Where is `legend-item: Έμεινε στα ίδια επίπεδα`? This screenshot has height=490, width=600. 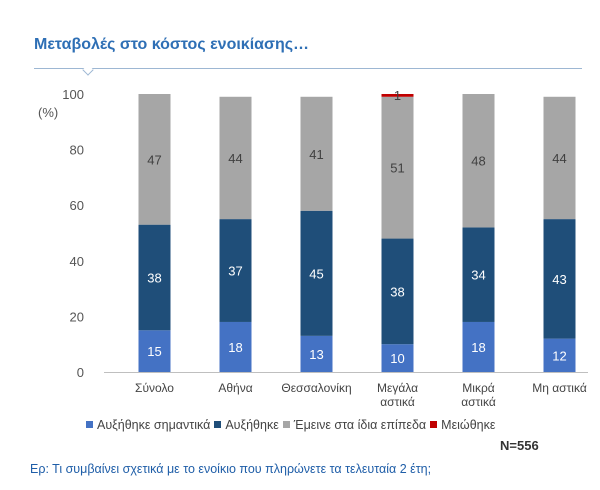 legend-item: Έμεινε στα ίδια επίπεδα is located at coordinates (354, 425).